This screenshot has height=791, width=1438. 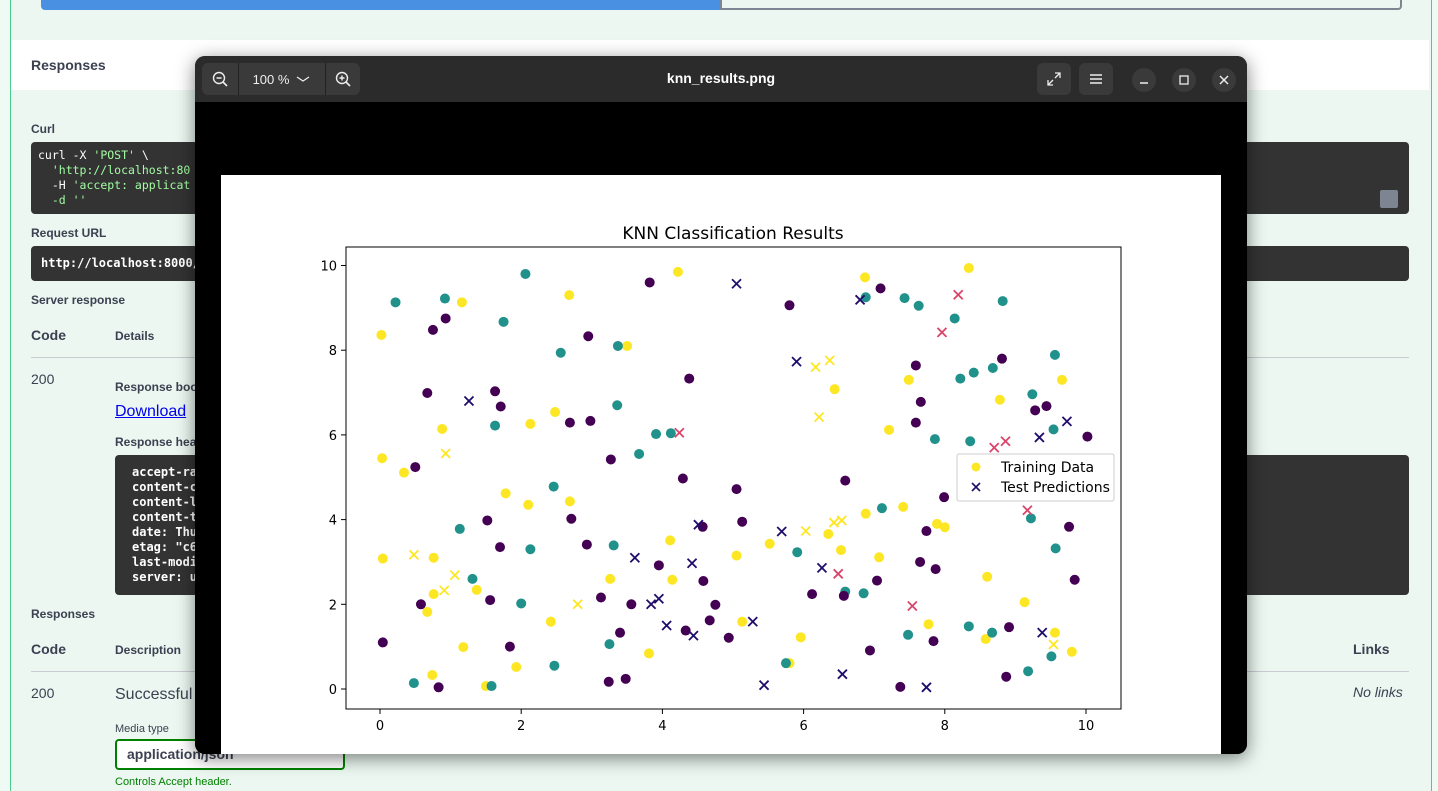 What do you see at coordinates (93, 155) in the screenshot?
I see `curl-line-1: curl -X 'POST' \` at bounding box center [93, 155].